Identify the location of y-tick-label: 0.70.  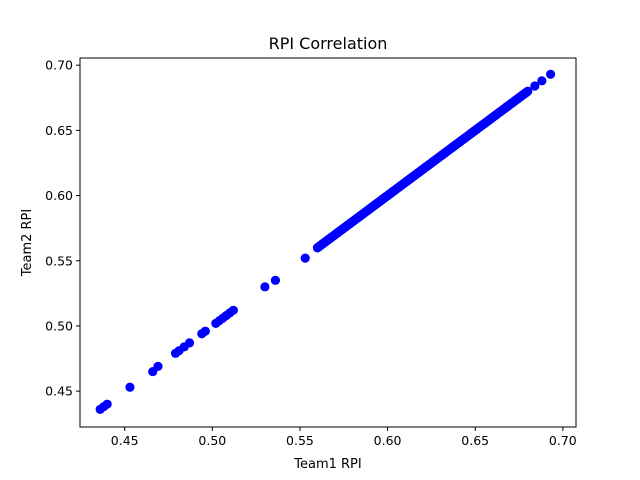
(59, 65).